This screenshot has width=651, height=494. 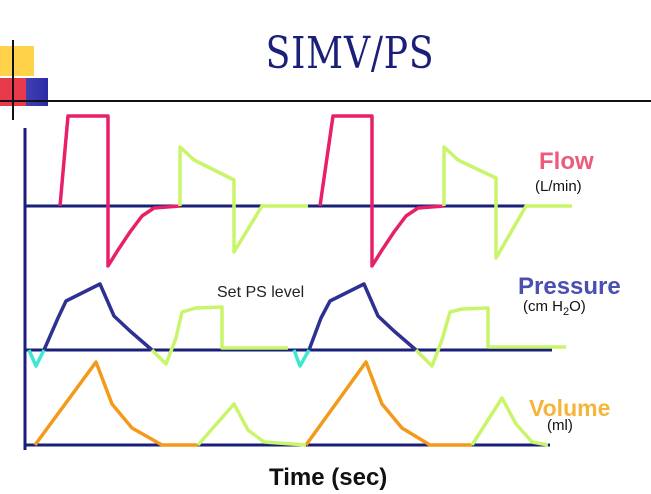 What do you see at coordinates (566, 161) in the screenshot?
I see `flow-label: Flow` at bounding box center [566, 161].